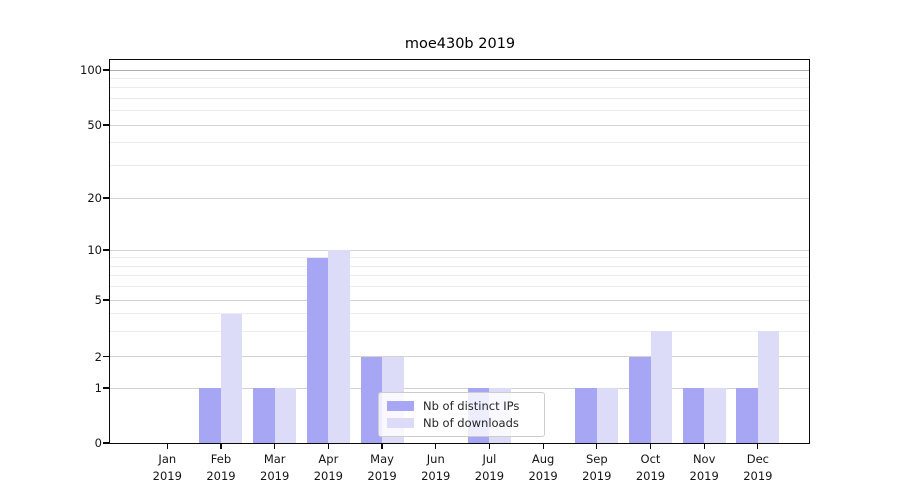 This screenshot has height=500, width=900. Describe the element at coordinates (640, 399) in the screenshot. I see `bar-oct-distinct-ips` at that location.